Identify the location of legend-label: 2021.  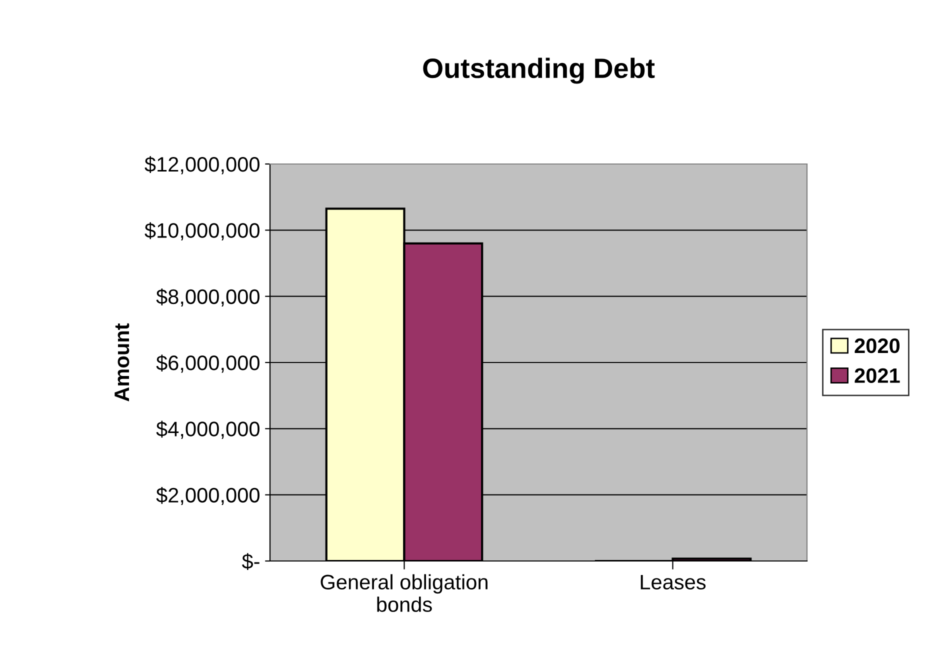
(877, 376).